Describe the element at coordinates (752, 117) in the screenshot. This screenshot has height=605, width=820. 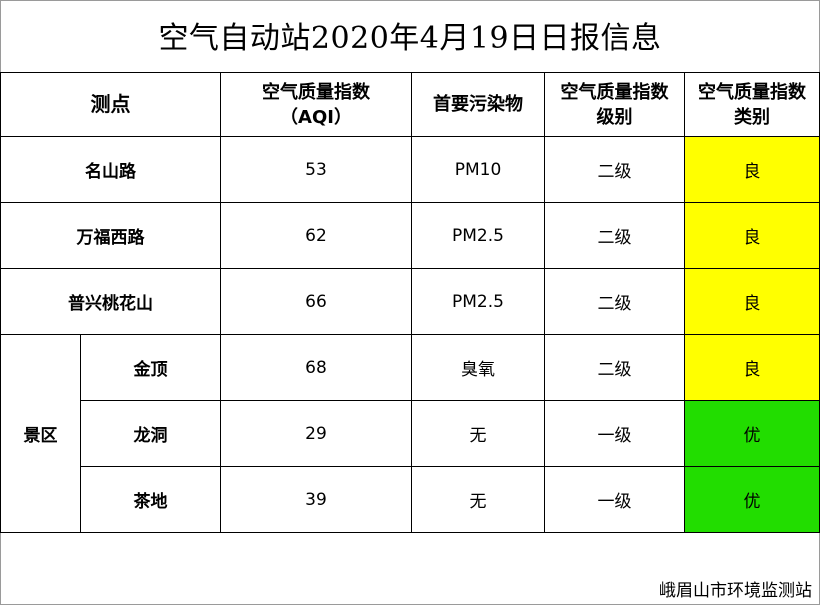
I see `category-header-line2: 类别` at that location.